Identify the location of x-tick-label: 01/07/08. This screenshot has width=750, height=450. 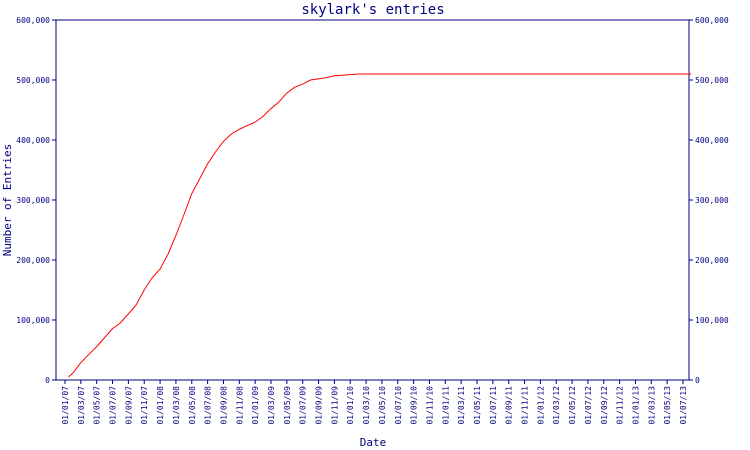
(208, 405).